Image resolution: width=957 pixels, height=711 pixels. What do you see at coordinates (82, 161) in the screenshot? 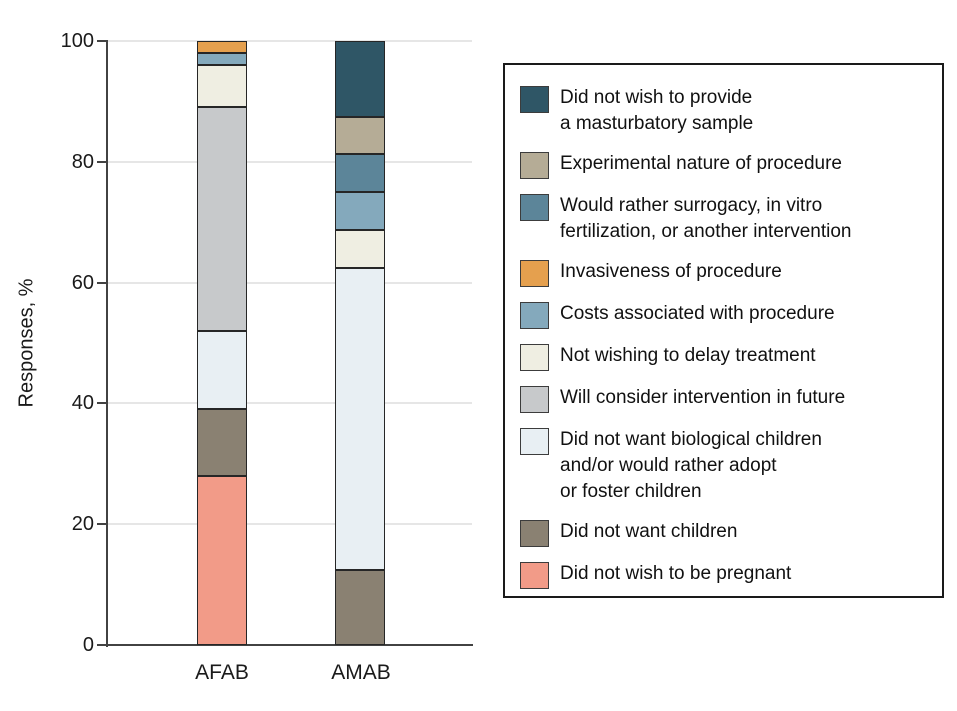
I see `y-tick-label: 80` at bounding box center [82, 161].